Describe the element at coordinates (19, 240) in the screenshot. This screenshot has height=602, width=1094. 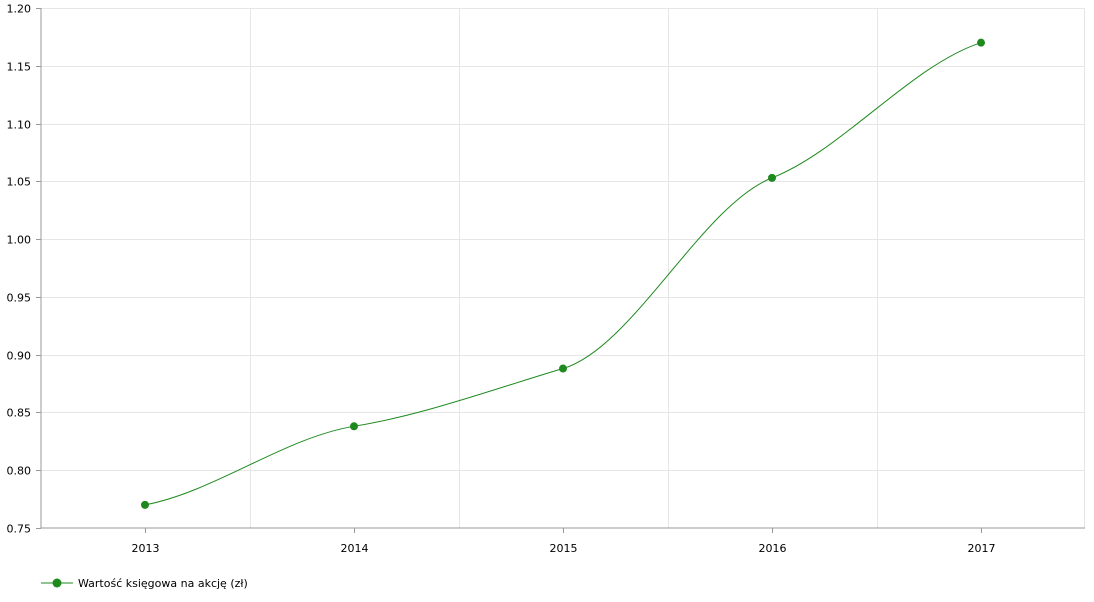
I see `y-tick-label: 1.00` at that location.